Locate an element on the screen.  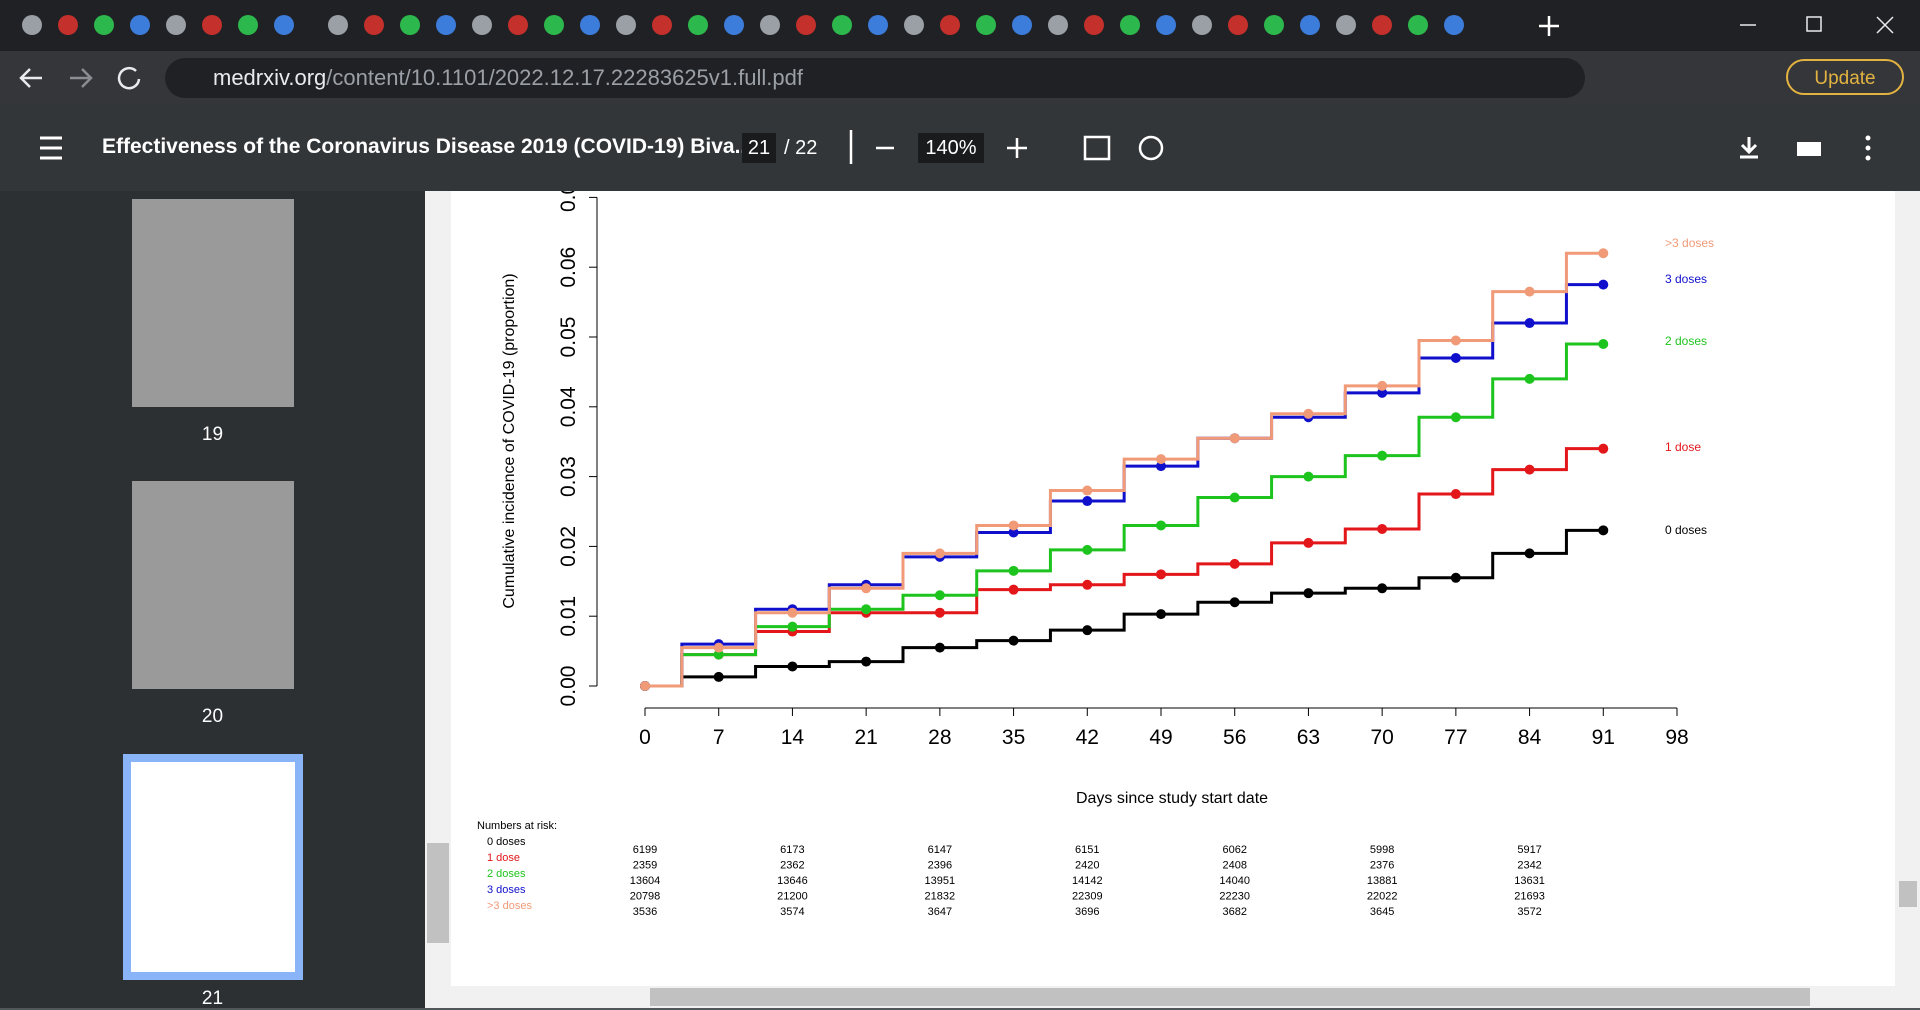
legend-label: 2 doses is located at coordinates (1686, 341).